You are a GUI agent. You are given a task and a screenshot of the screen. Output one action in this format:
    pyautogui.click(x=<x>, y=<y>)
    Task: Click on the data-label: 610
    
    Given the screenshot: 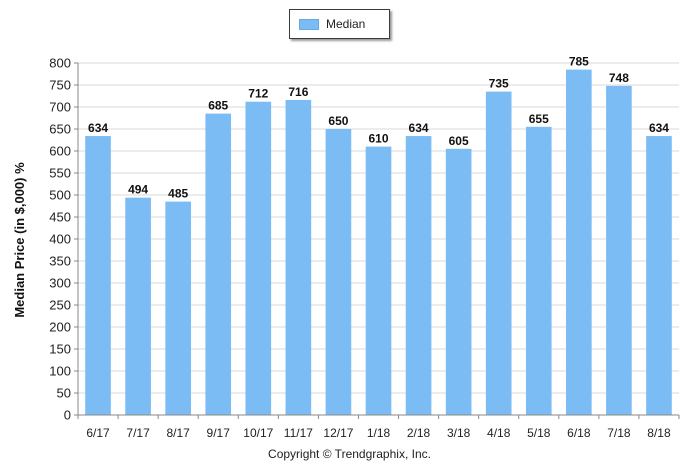 What is the action you would take?
    pyautogui.click(x=378, y=139)
    